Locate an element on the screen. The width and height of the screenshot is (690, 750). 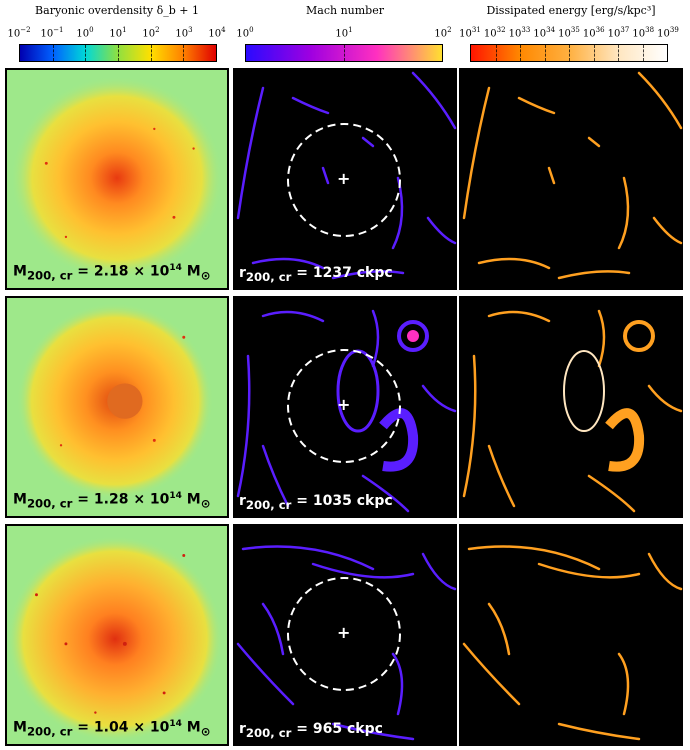
colorbar-tick-label: 10³⁸ is located at coordinates (643, 33).